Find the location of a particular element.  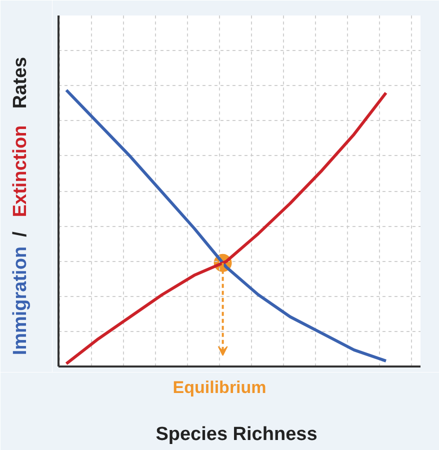

y-axis-title: Immigration / Extinction Rates is located at coordinates (20, 206).